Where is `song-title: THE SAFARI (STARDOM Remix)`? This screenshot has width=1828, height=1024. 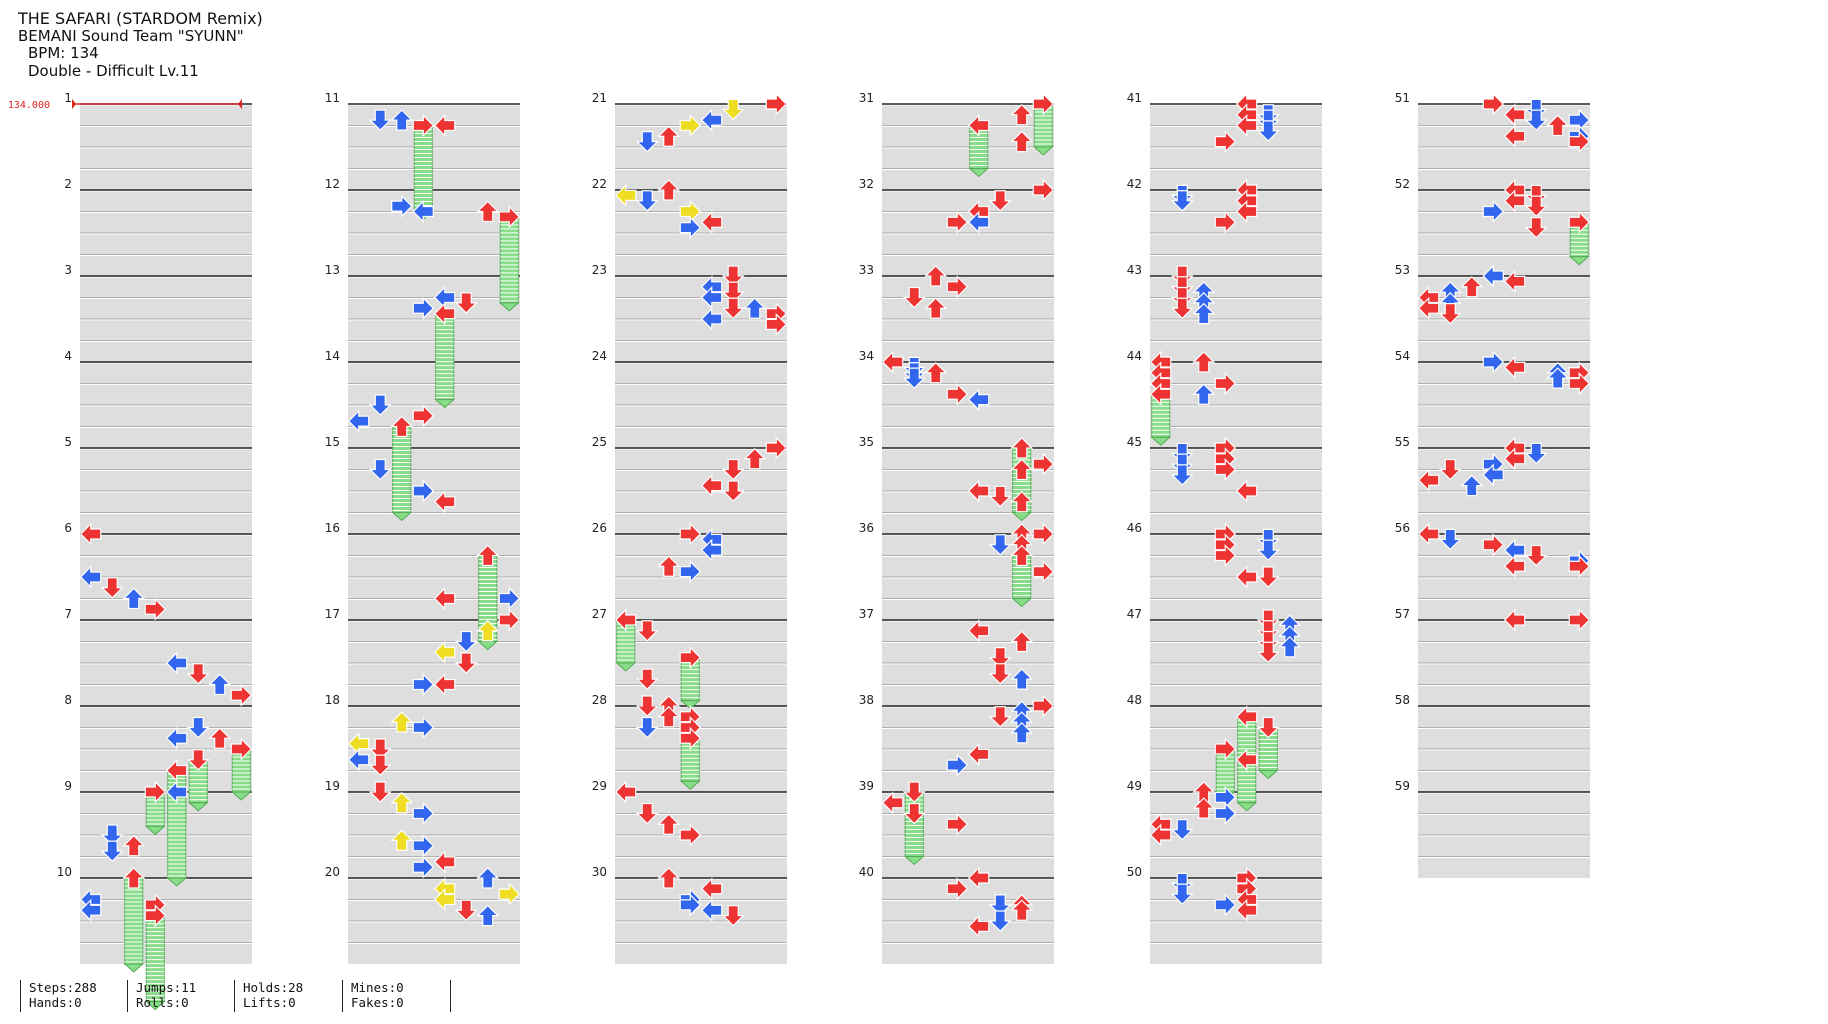
song-title: THE SAFARI (STARDOM Remix) is located at coordinates (140, 18).